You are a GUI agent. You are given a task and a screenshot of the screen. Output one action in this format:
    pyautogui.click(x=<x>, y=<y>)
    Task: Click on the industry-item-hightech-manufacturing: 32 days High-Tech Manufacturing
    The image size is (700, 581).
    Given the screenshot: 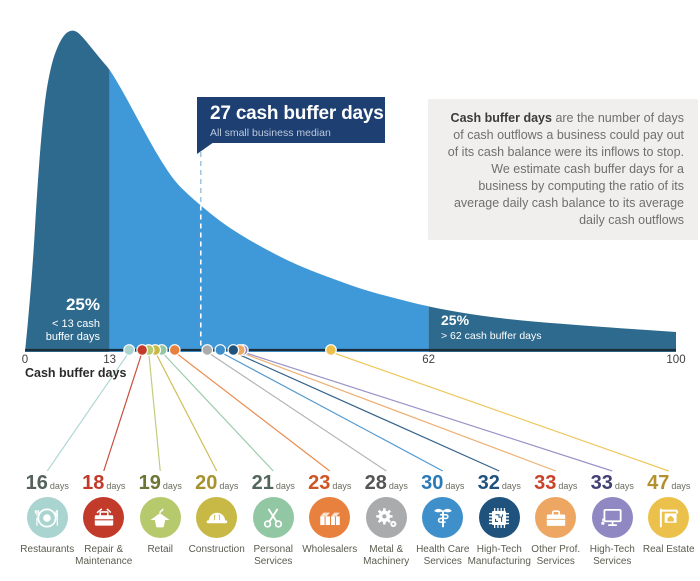 What is the action you would take?
    pyautogui.click(x=499, y=520)
    